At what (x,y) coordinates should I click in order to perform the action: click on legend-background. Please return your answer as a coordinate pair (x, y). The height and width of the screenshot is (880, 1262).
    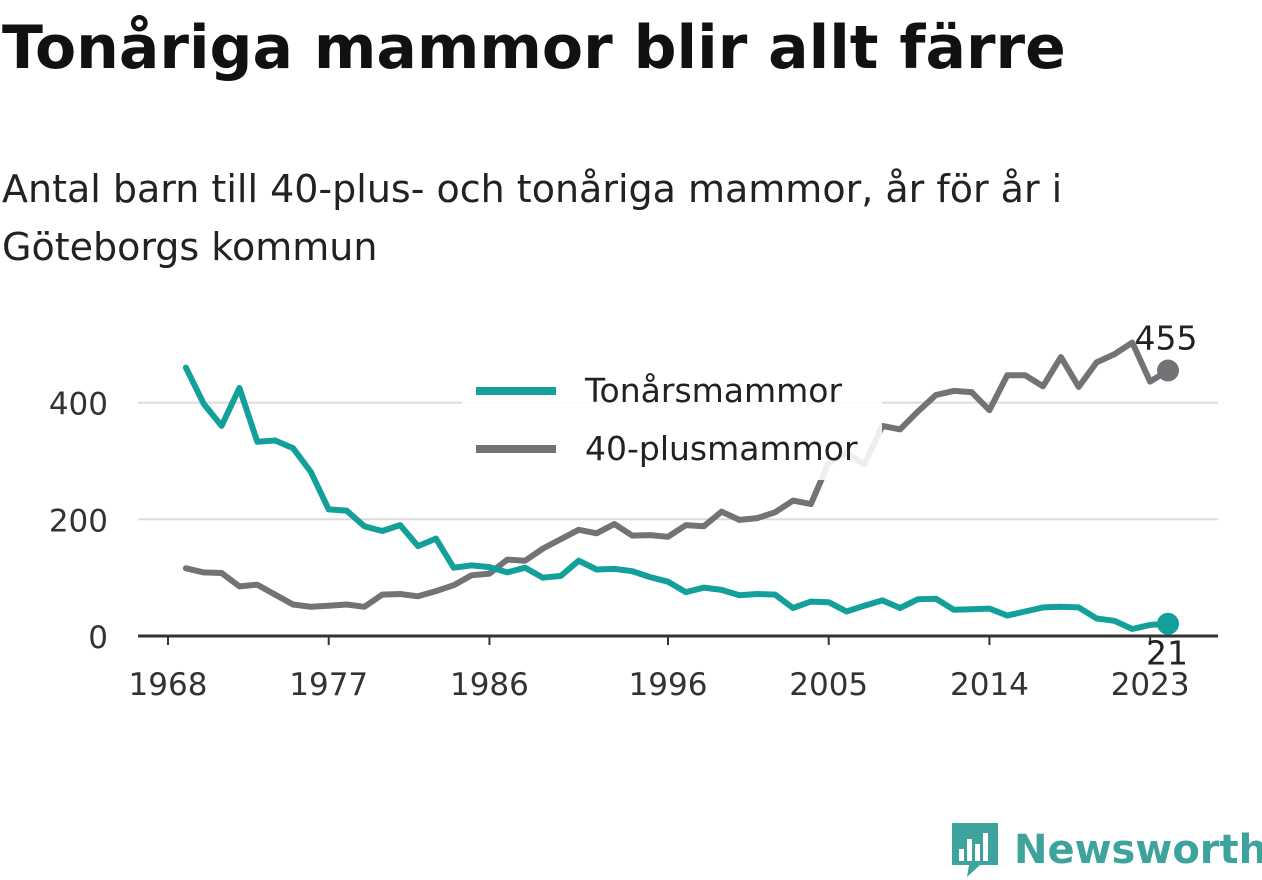
    Looking at the image, I should click on (672, 424).